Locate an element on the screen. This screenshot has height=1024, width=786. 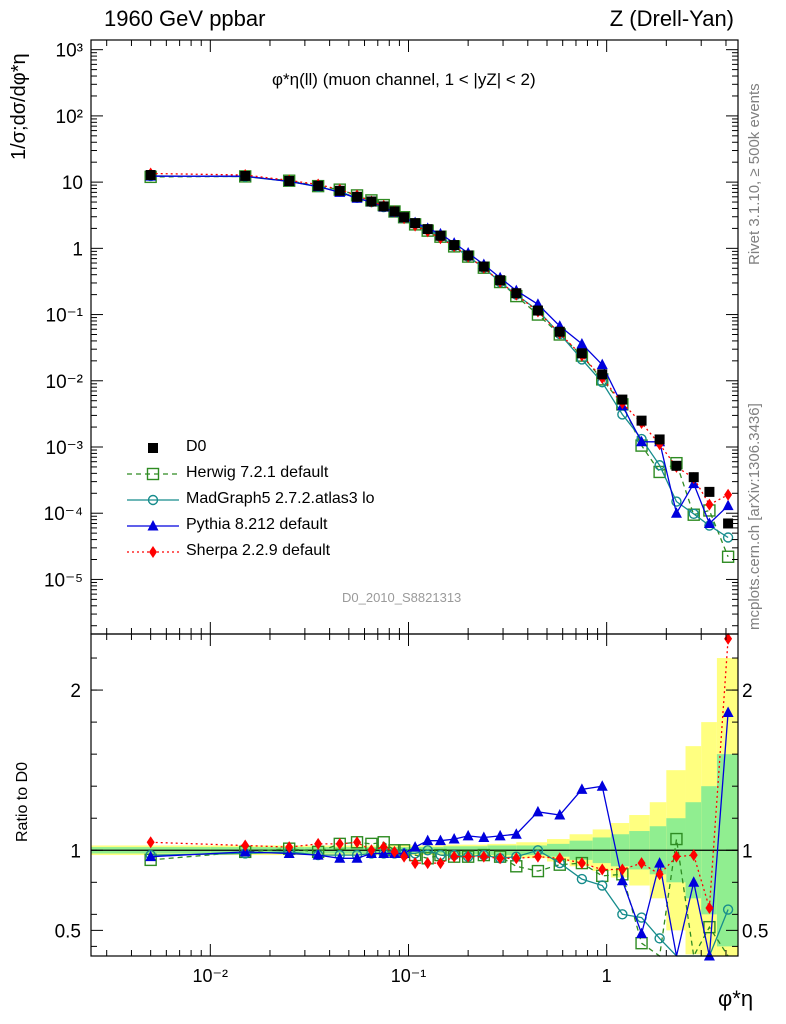
legend-label-pythia: Pythia 8.212 default is located at coordinates (257, 524).